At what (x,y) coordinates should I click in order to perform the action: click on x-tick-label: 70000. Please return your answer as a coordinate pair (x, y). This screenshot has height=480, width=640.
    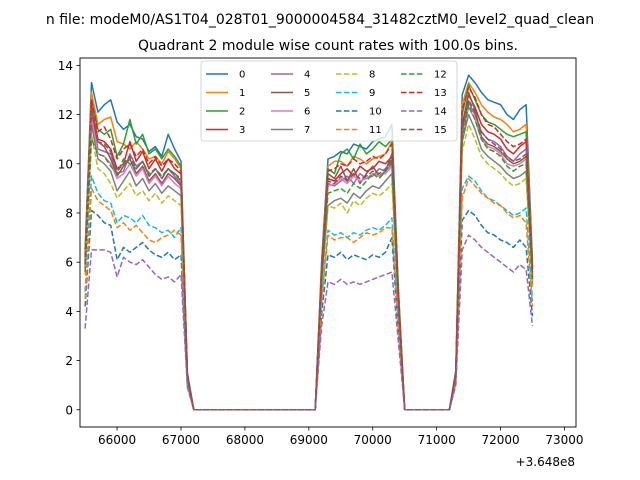
    Looking at the image, I should click on (373, 440).